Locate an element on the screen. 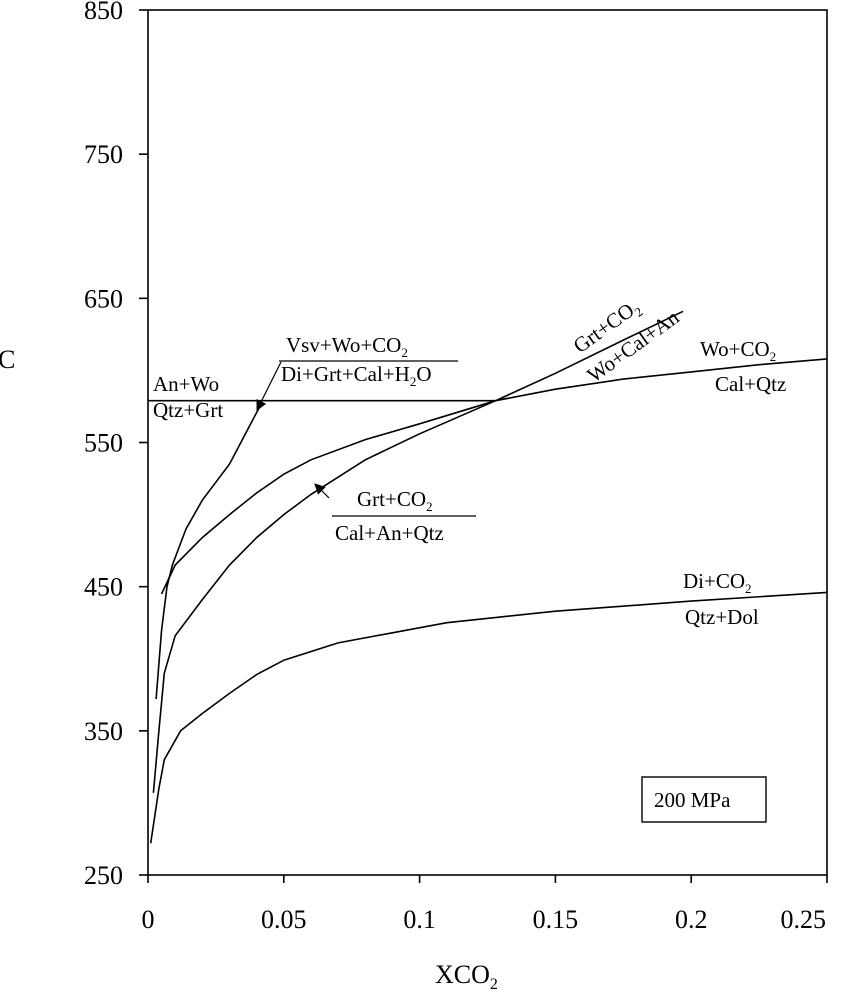 This screenshot has width=851, height=998. x-tick-label: 0.05 is located at coordinates (284, 919).